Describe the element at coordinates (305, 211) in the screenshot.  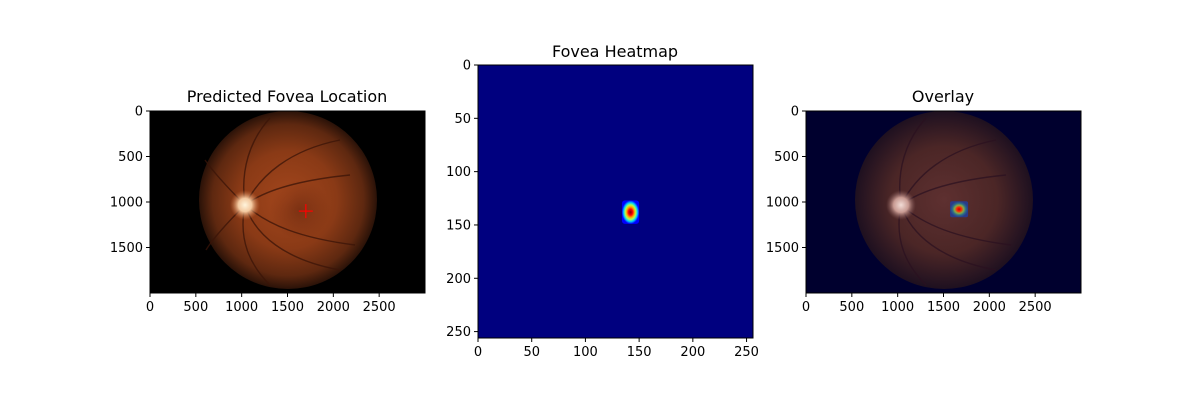
I see `predicted-fovea-marker` at that location.